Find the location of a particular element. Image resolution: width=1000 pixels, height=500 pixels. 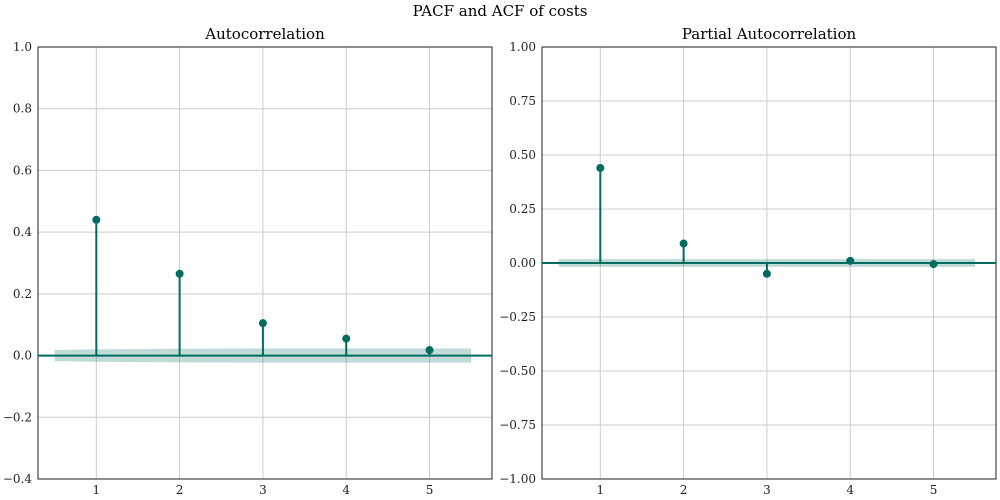

pacf-xtick-label: 4 is located at coordinates (850, 490).